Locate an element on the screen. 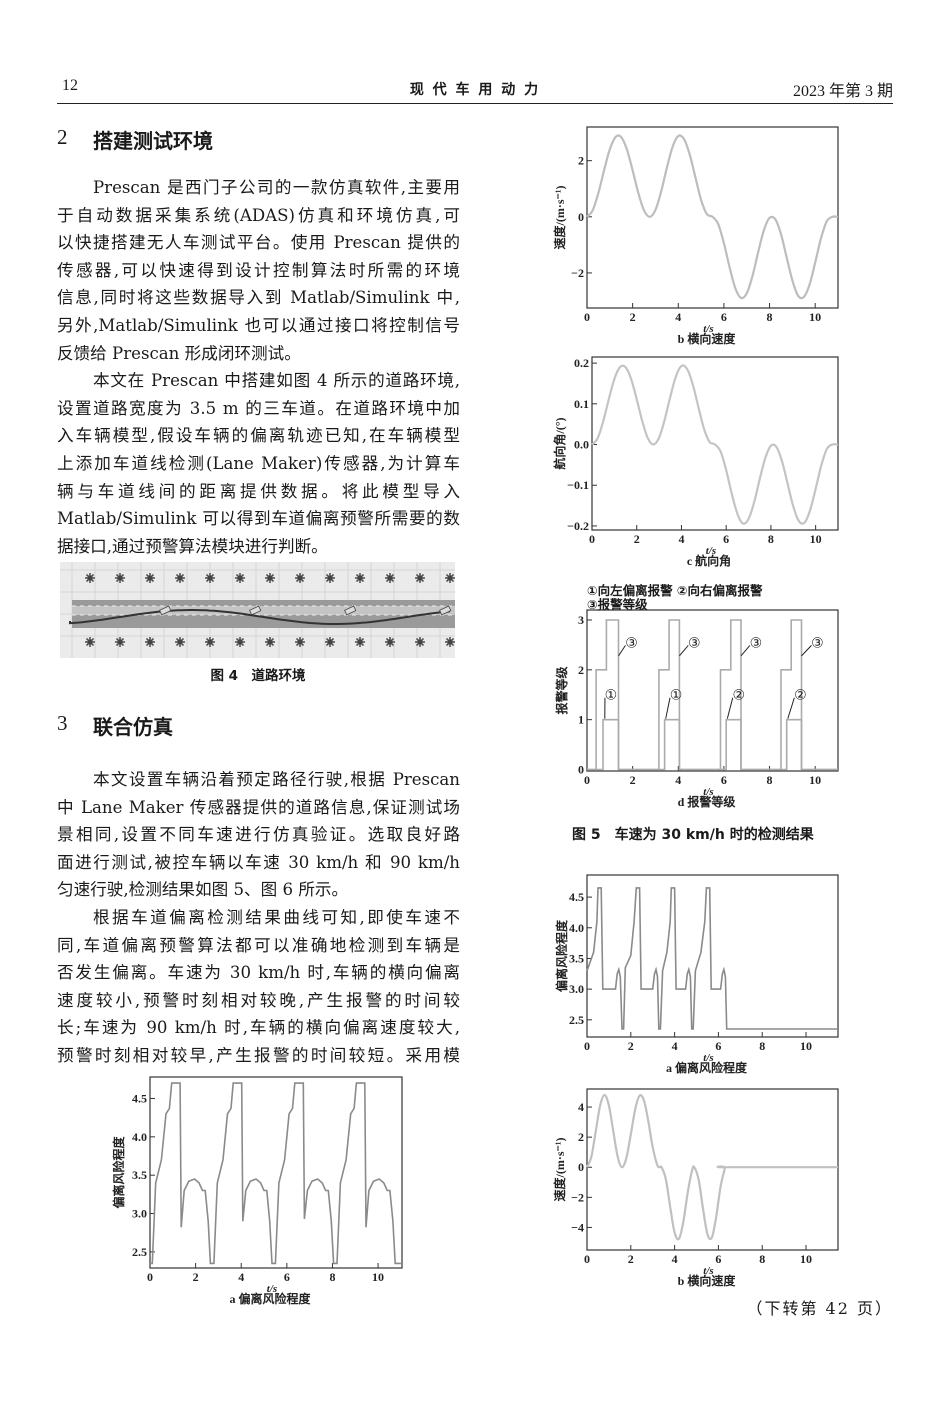  y-tick-label: −2 is located at coordinates (577, 273).